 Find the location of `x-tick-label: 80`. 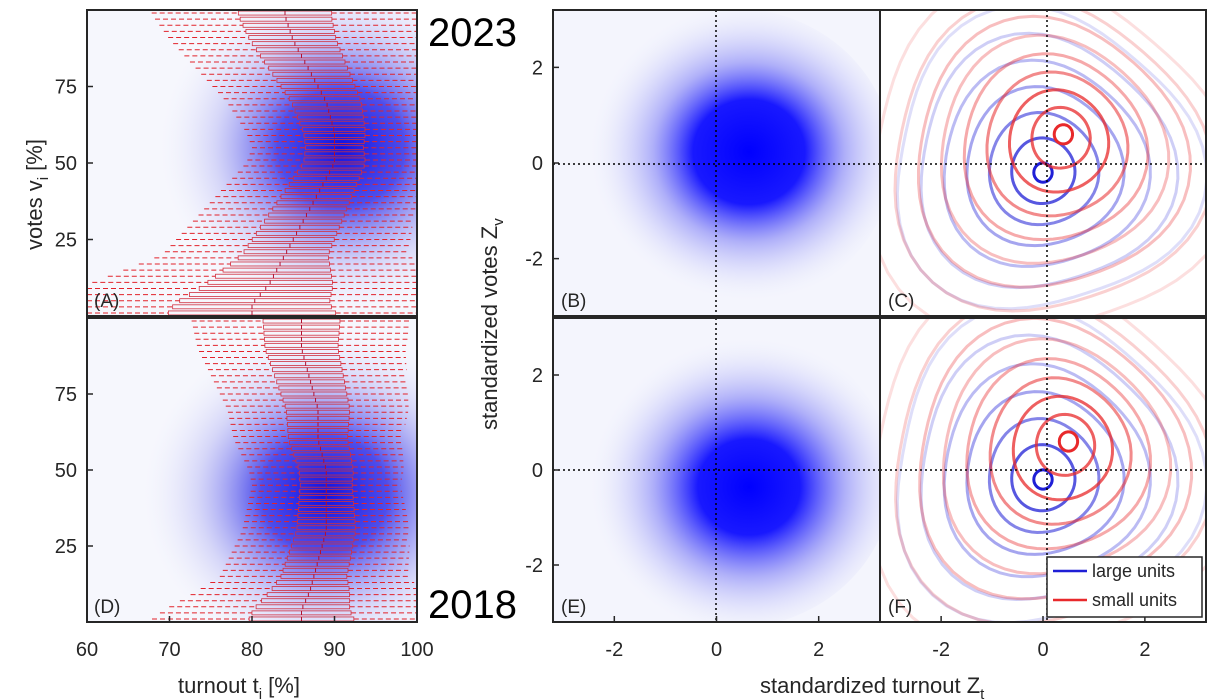

x-tick-label: 80 is located at coordinates (252, 650).